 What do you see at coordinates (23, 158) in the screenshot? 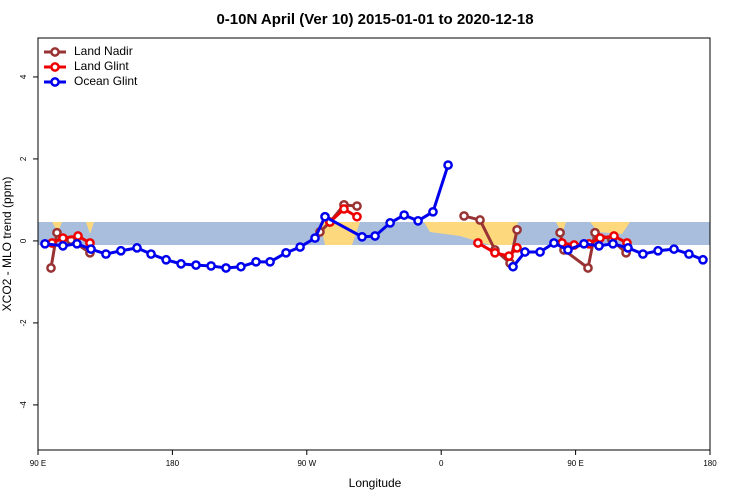
I see `y-tick-label: 2` at bounding box center [23, 158].